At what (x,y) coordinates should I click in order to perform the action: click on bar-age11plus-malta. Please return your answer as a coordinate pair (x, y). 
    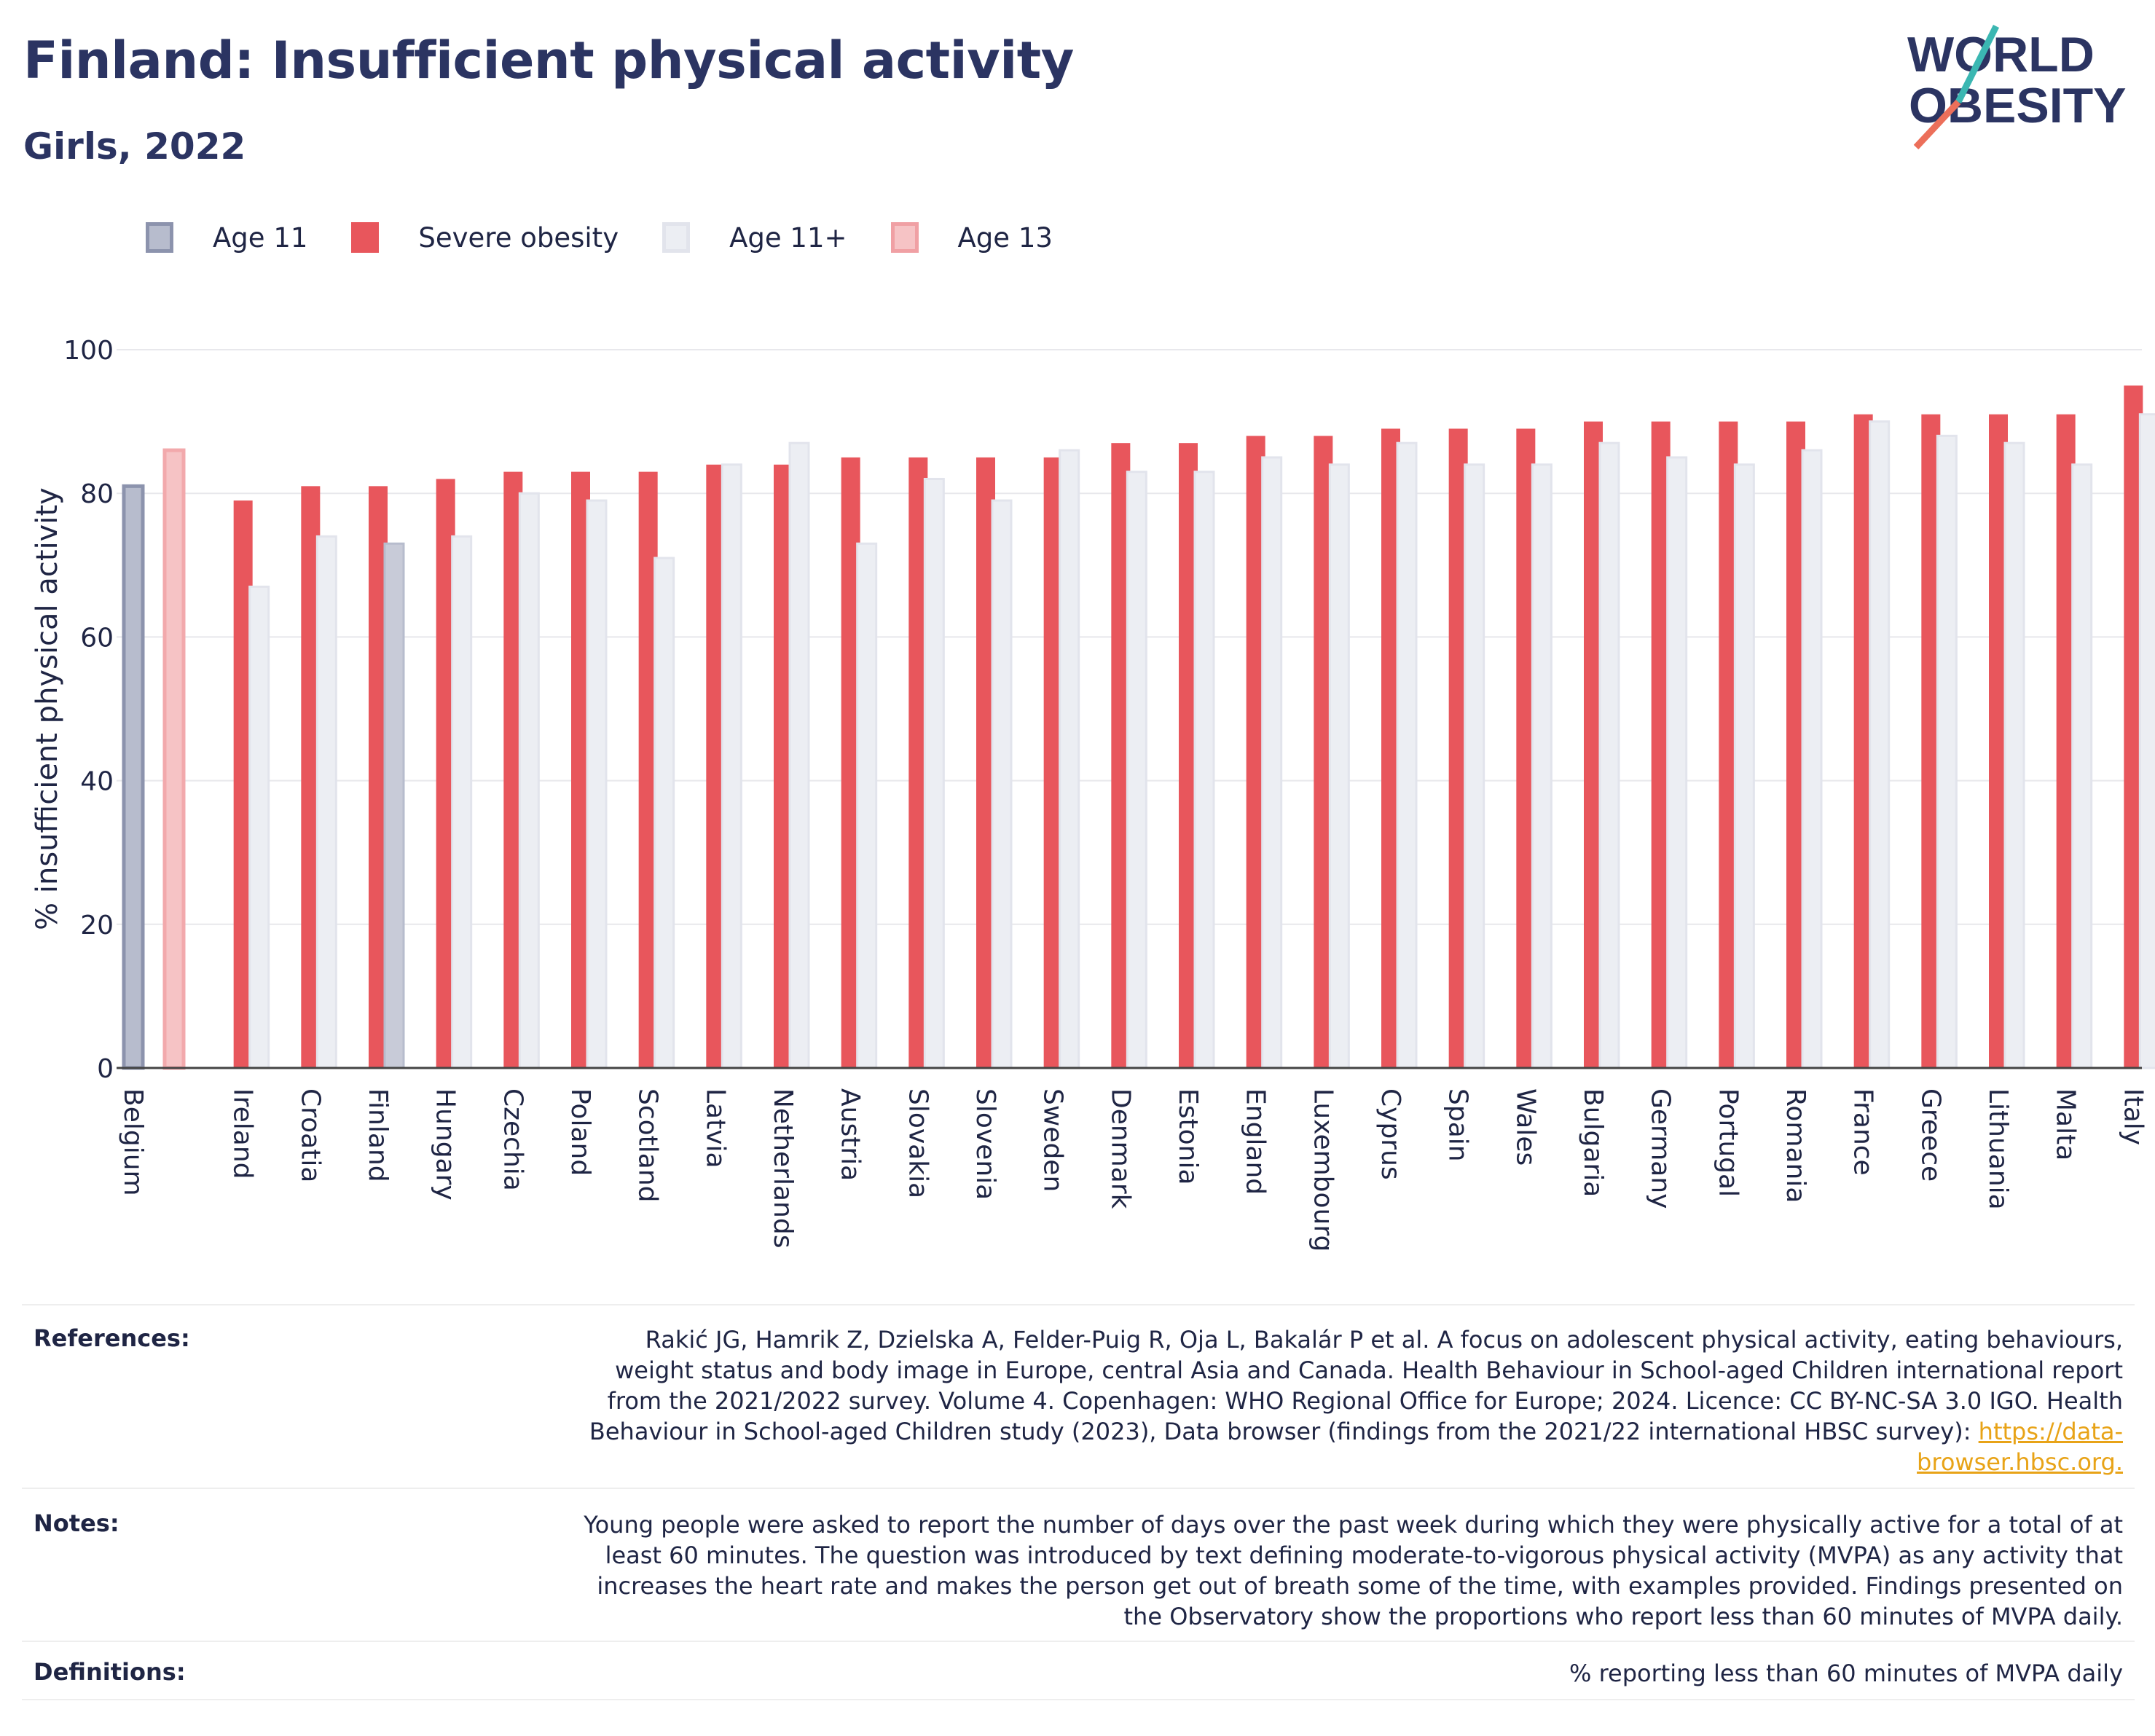
    Looking at the image, I should click on (2082, 766).